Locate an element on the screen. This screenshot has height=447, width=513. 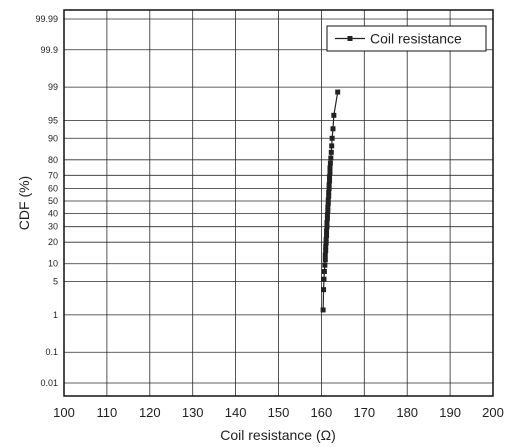
y-tick-label: 99 is located at coordinates (53, 87).